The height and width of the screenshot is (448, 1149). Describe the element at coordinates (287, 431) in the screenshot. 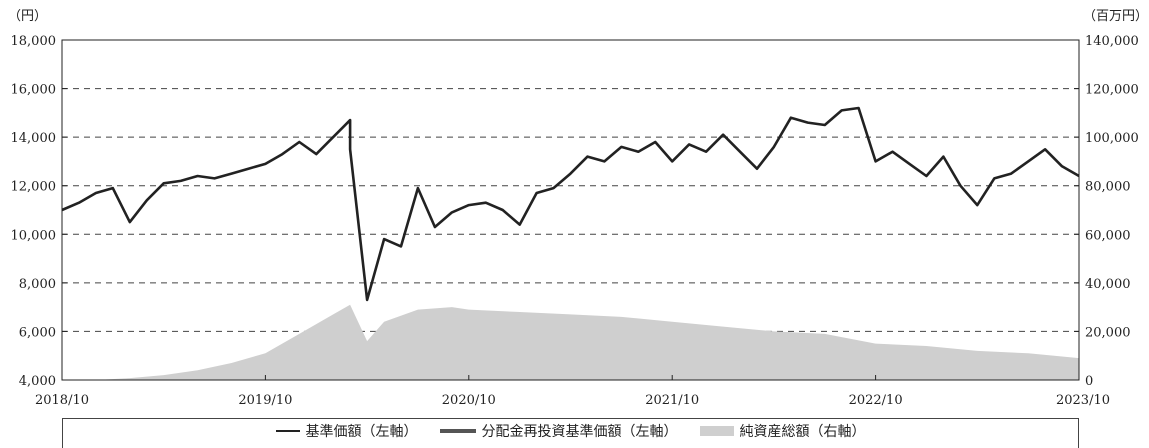

I see `legend-swatch-nav` at that location.